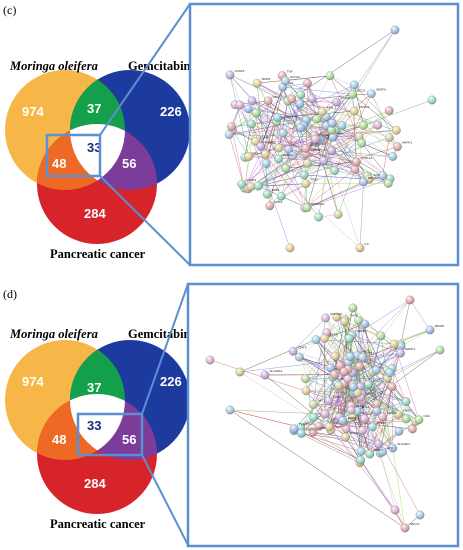 The image size is (463, 550). What do you see at coordinates (98, 254) in the screenshot?
I see `set-label-pancreatic: Pancreatic cancer` at bounding box center [98, 254].